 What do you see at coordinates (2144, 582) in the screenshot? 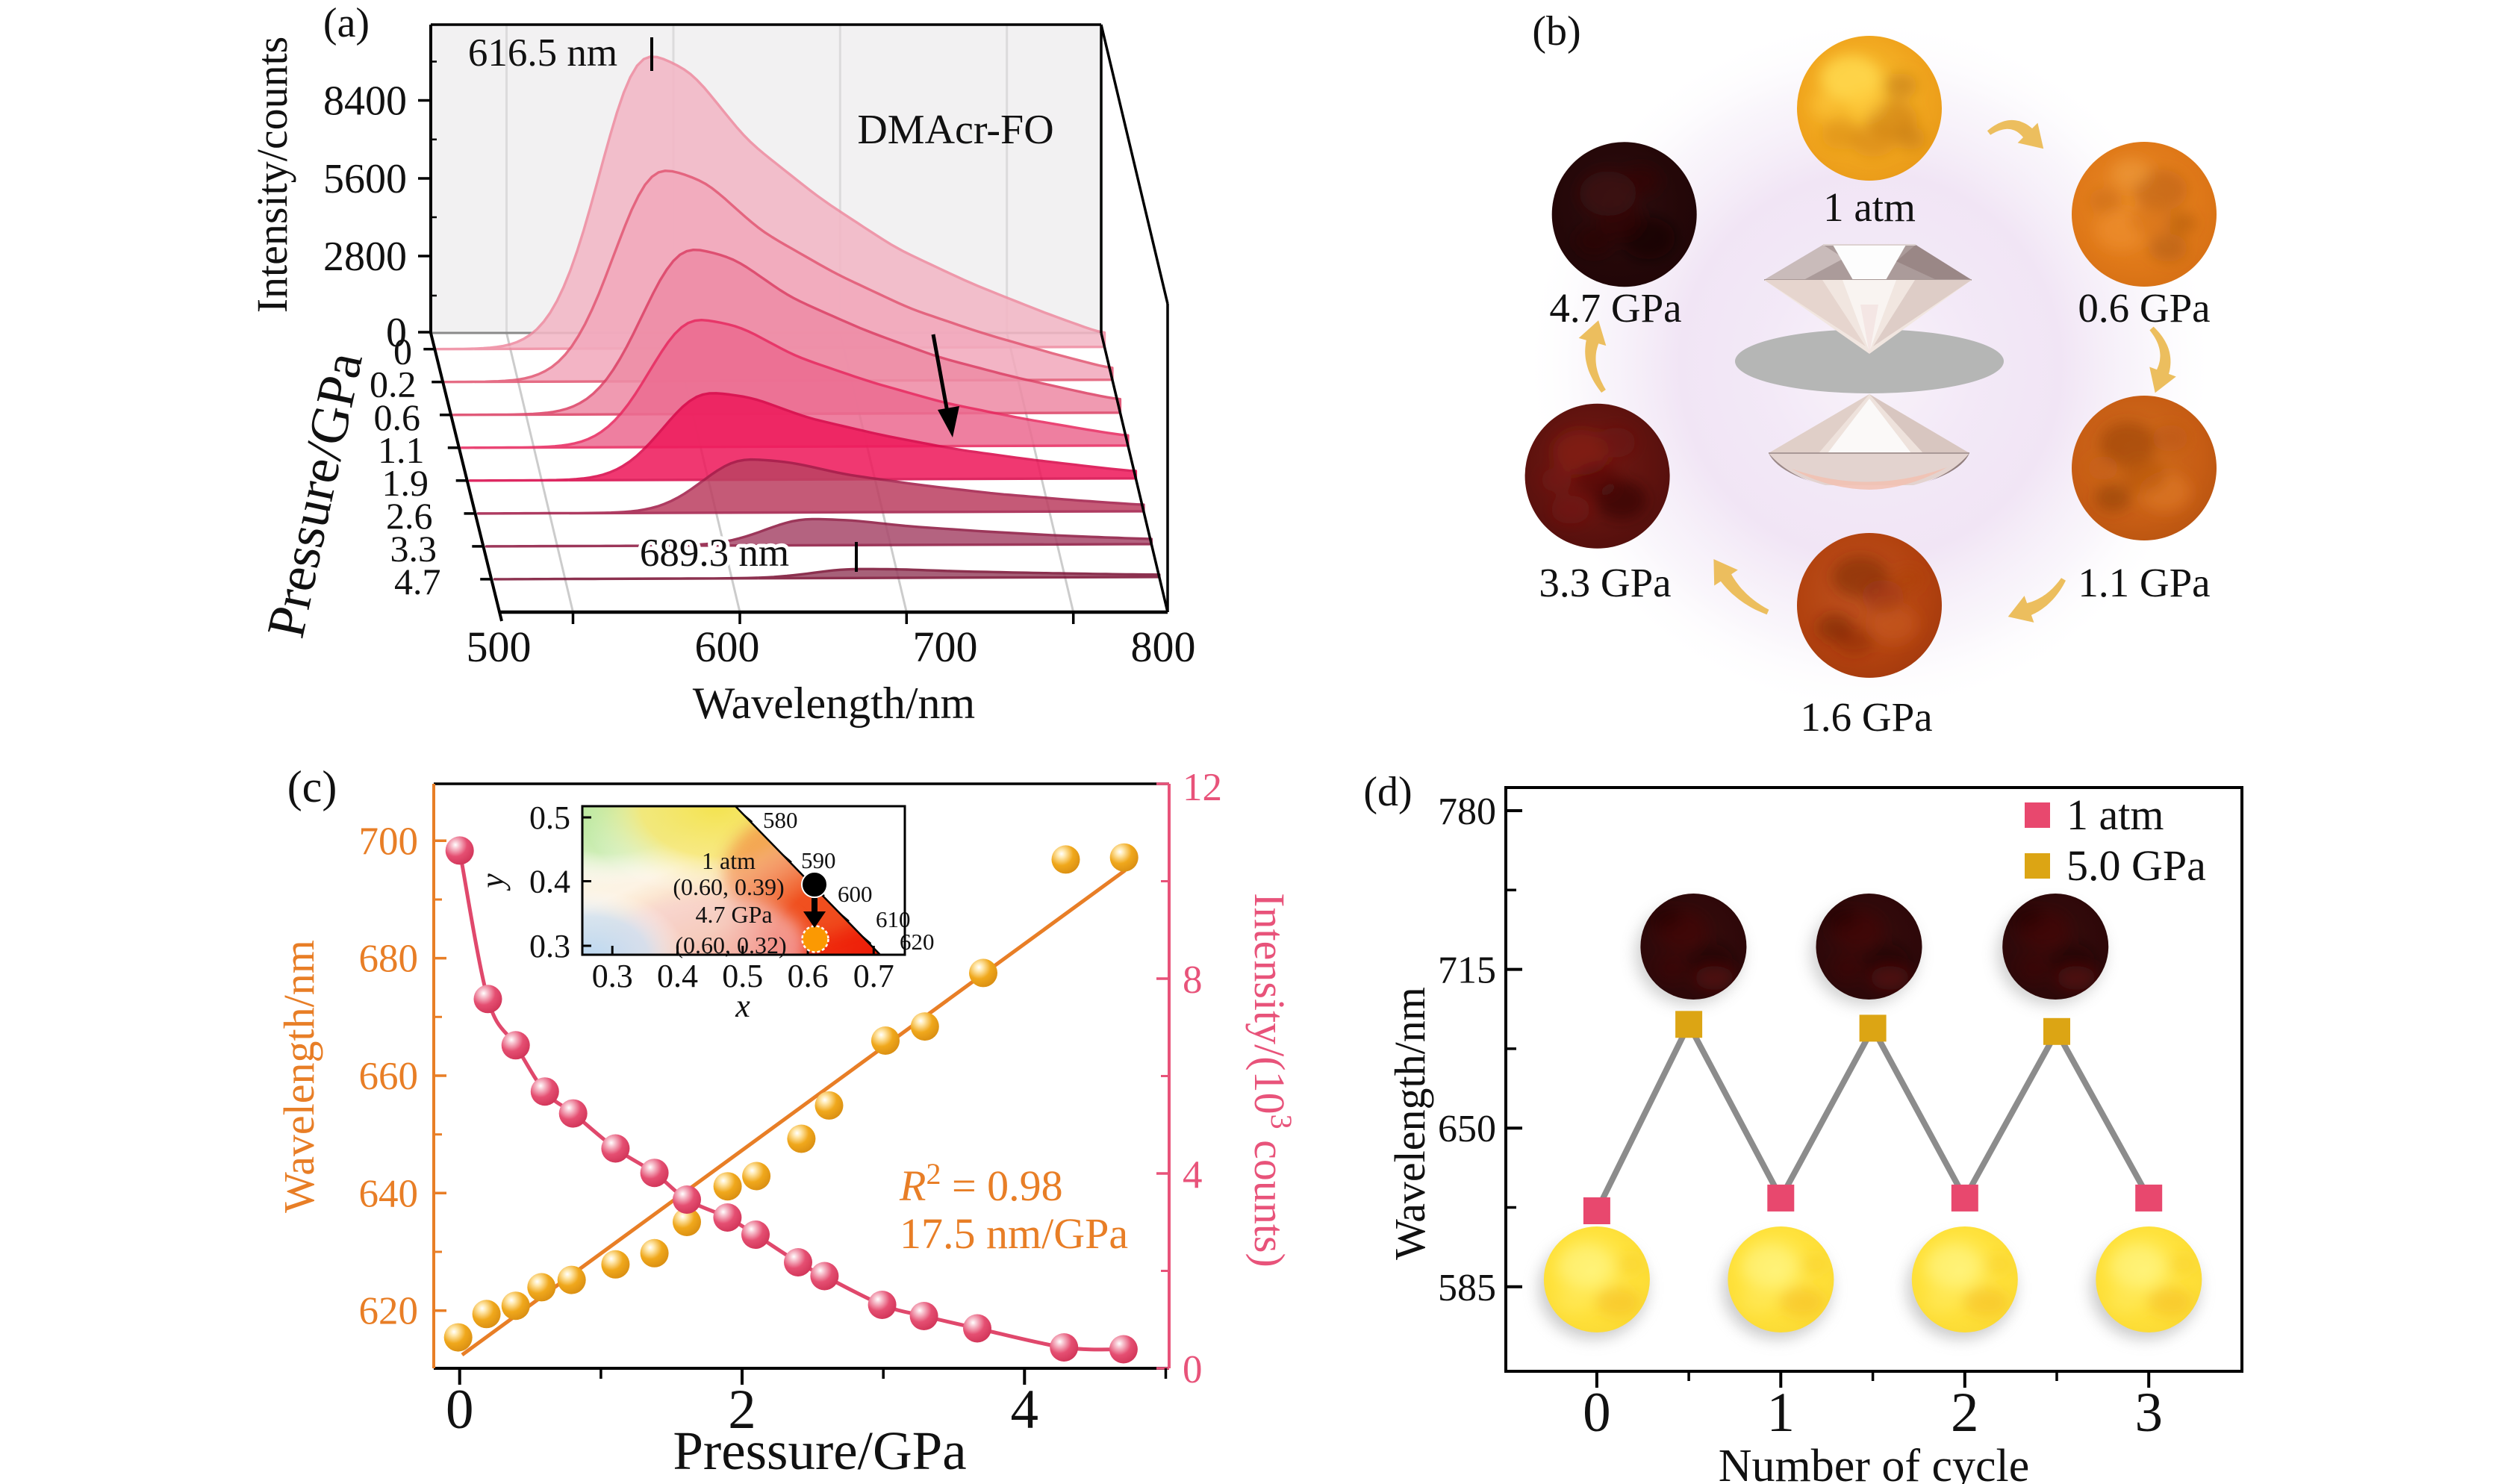
I see `svg-text: 1.1 GPa` at bounding box center [2144, 582].